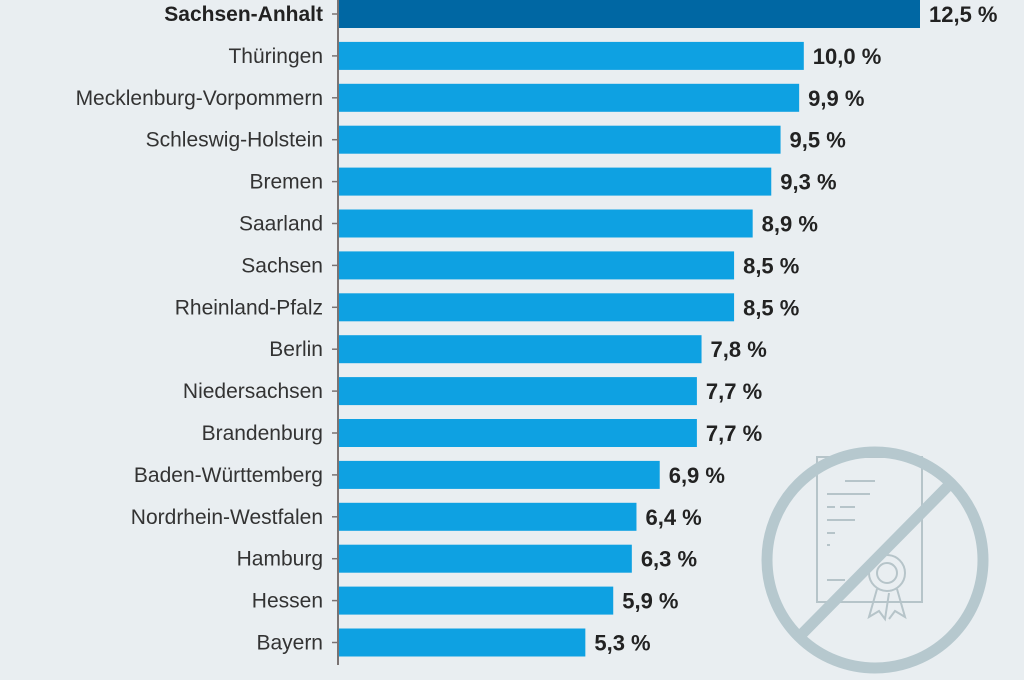  Describe the element at coordinates (243, 14) in the screenshot. I see `category-label: Sachsen-Anhalt` at that location.